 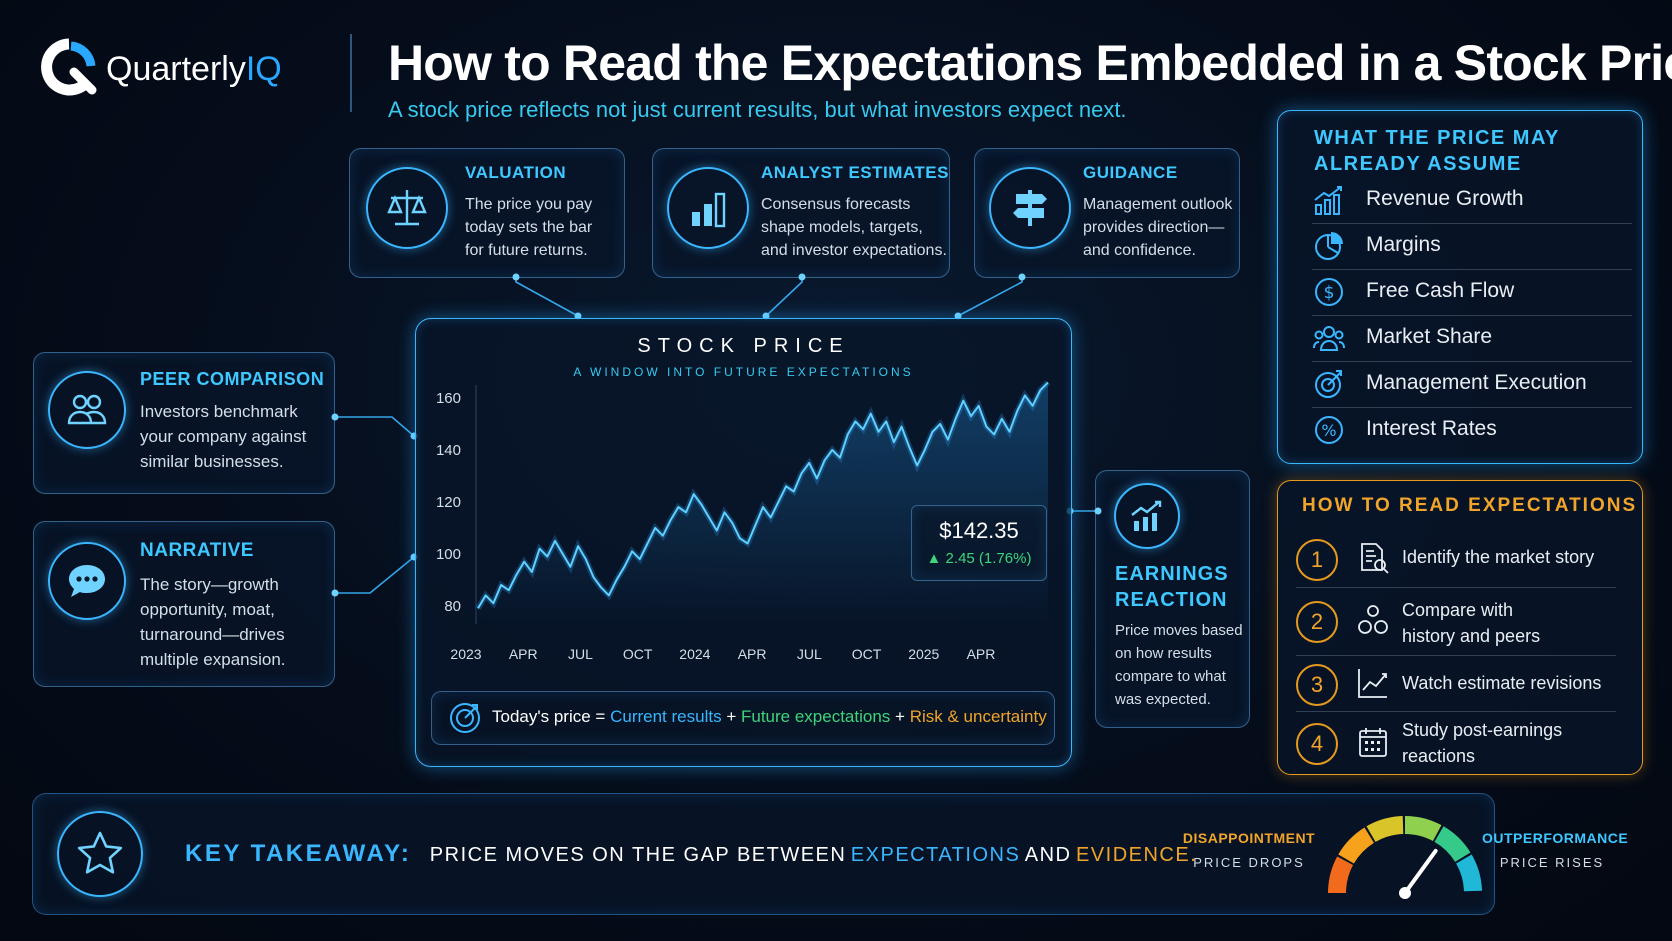 What do you see at coordinates (1249, 850) in the screenshot?
I see `gauge-left-label: DISAPPOINTMENT PRICE DROPS` at bounding box center [1249, 850].